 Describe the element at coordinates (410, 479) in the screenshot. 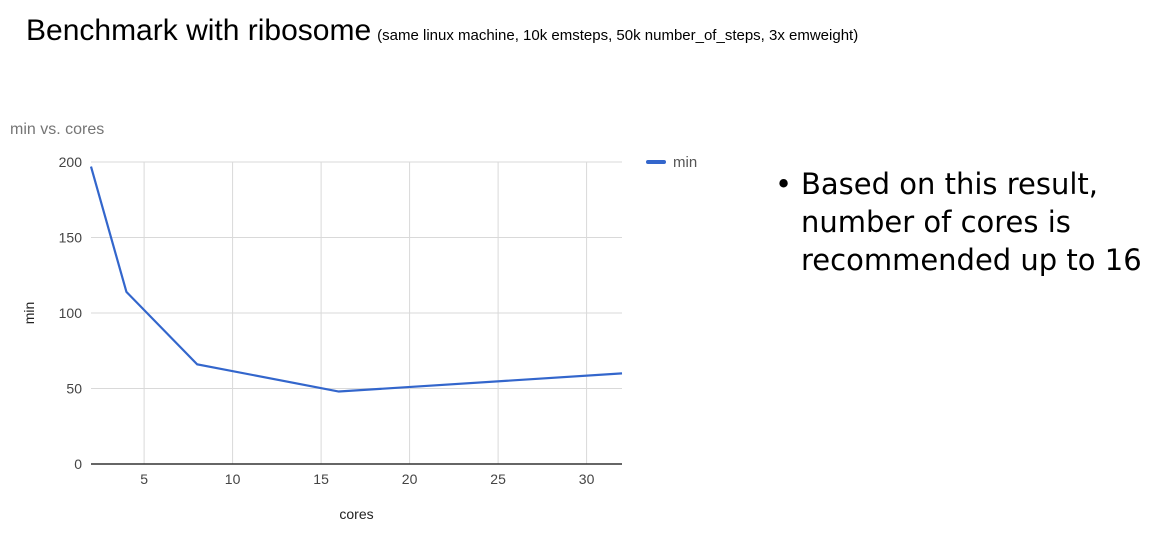

I see `x-tick-label: 20` at that location.